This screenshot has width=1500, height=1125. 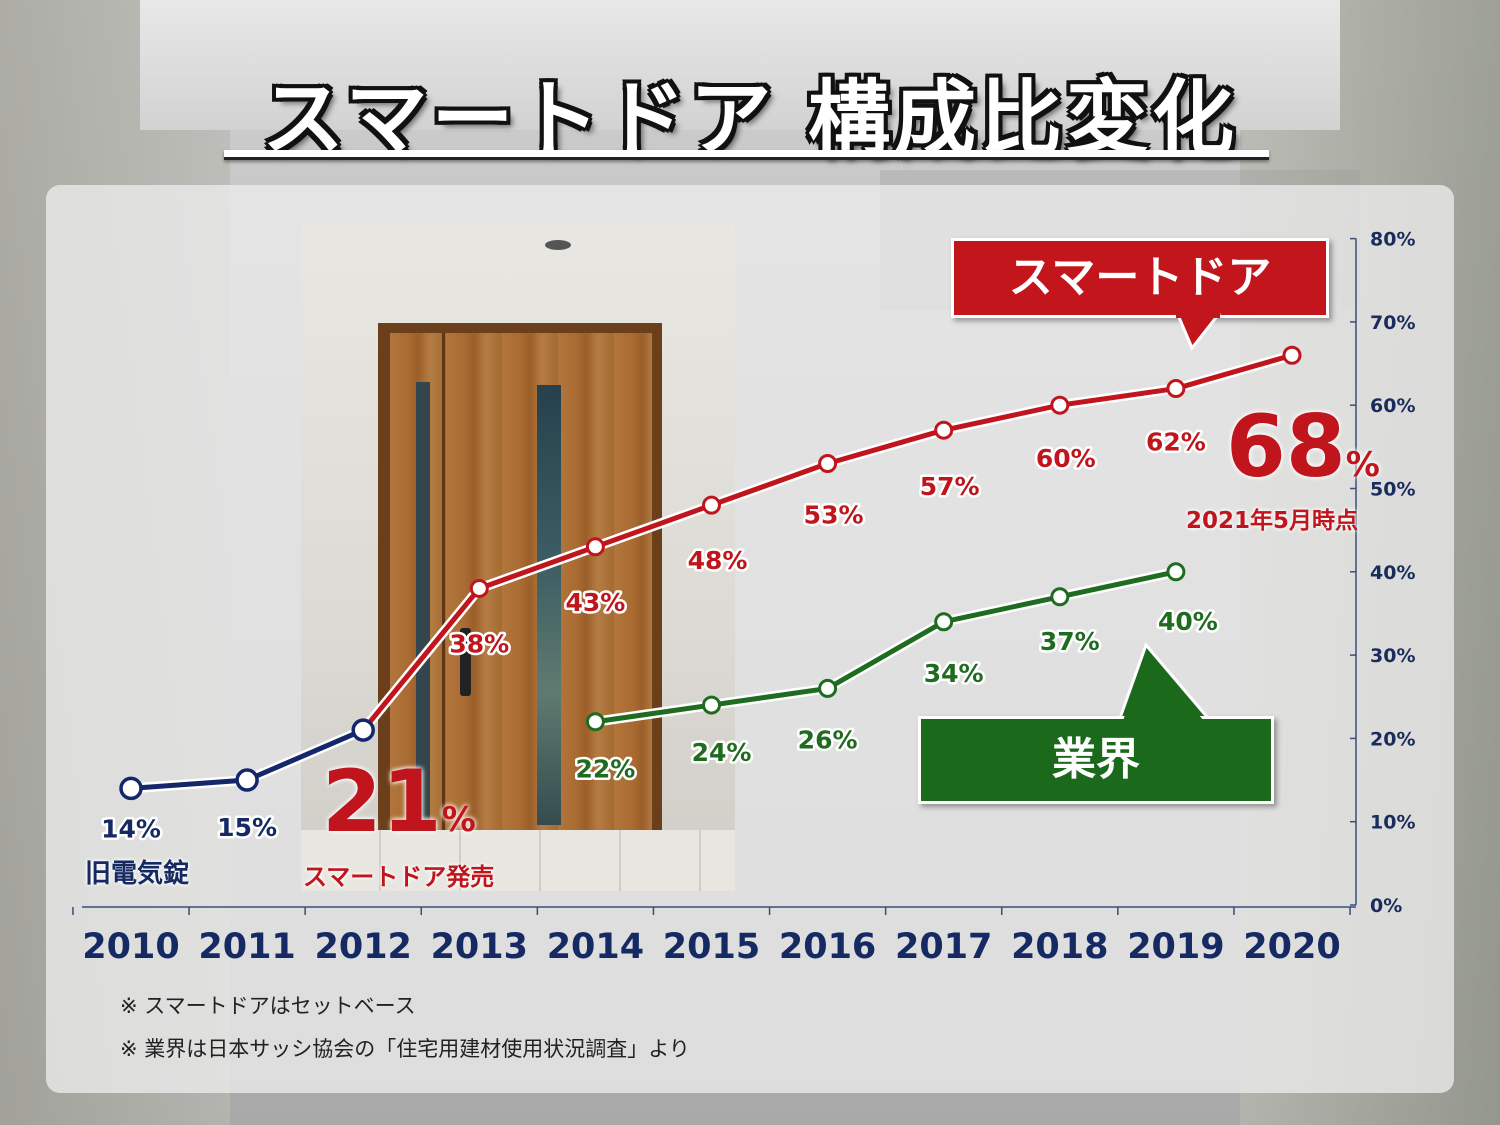 What do you see at coordinates (954, 673) in the screenshot?
I see `data-label: 34%` at bounding box center [954, 673].